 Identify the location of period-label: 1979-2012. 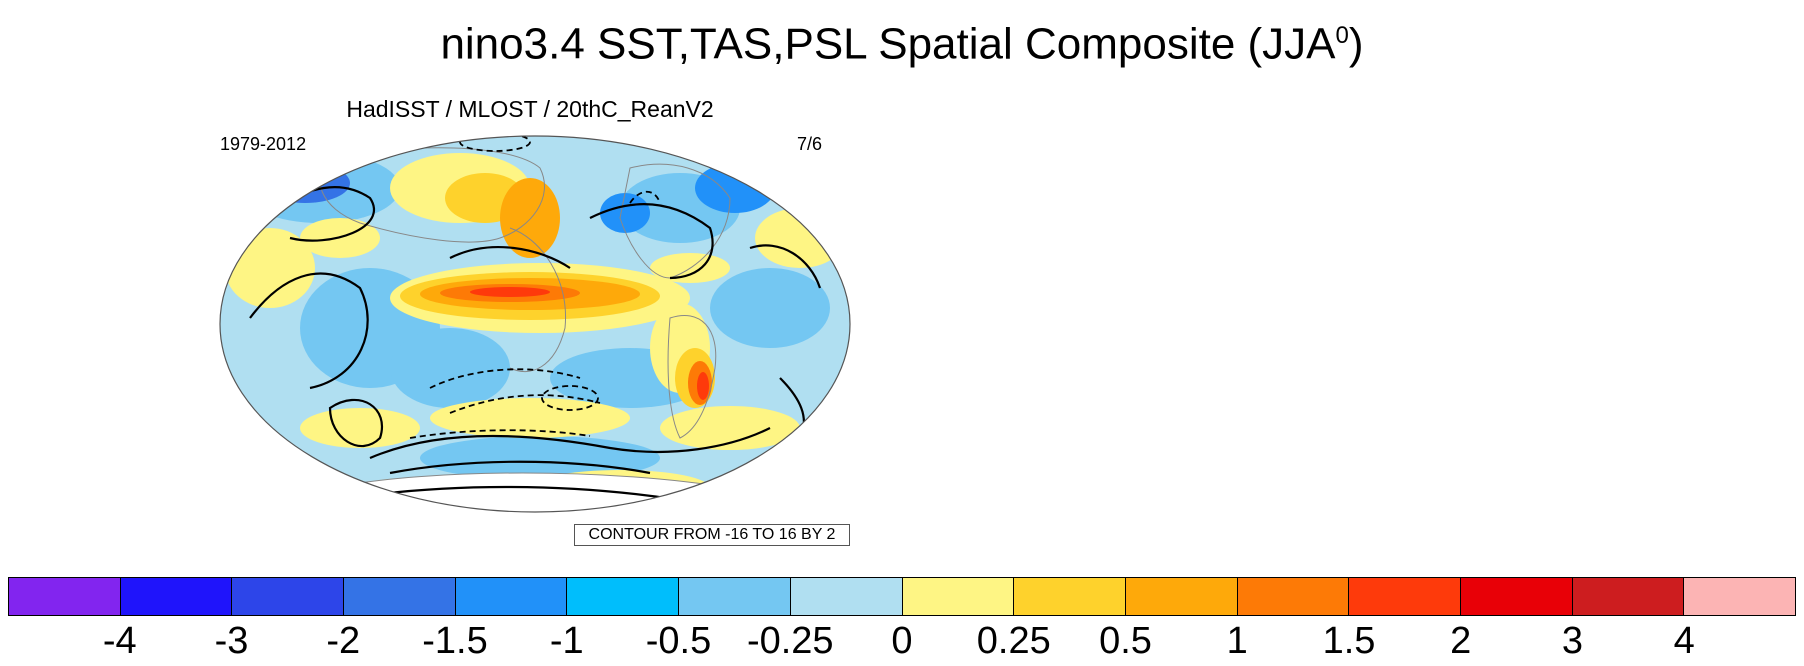
(263, 144).